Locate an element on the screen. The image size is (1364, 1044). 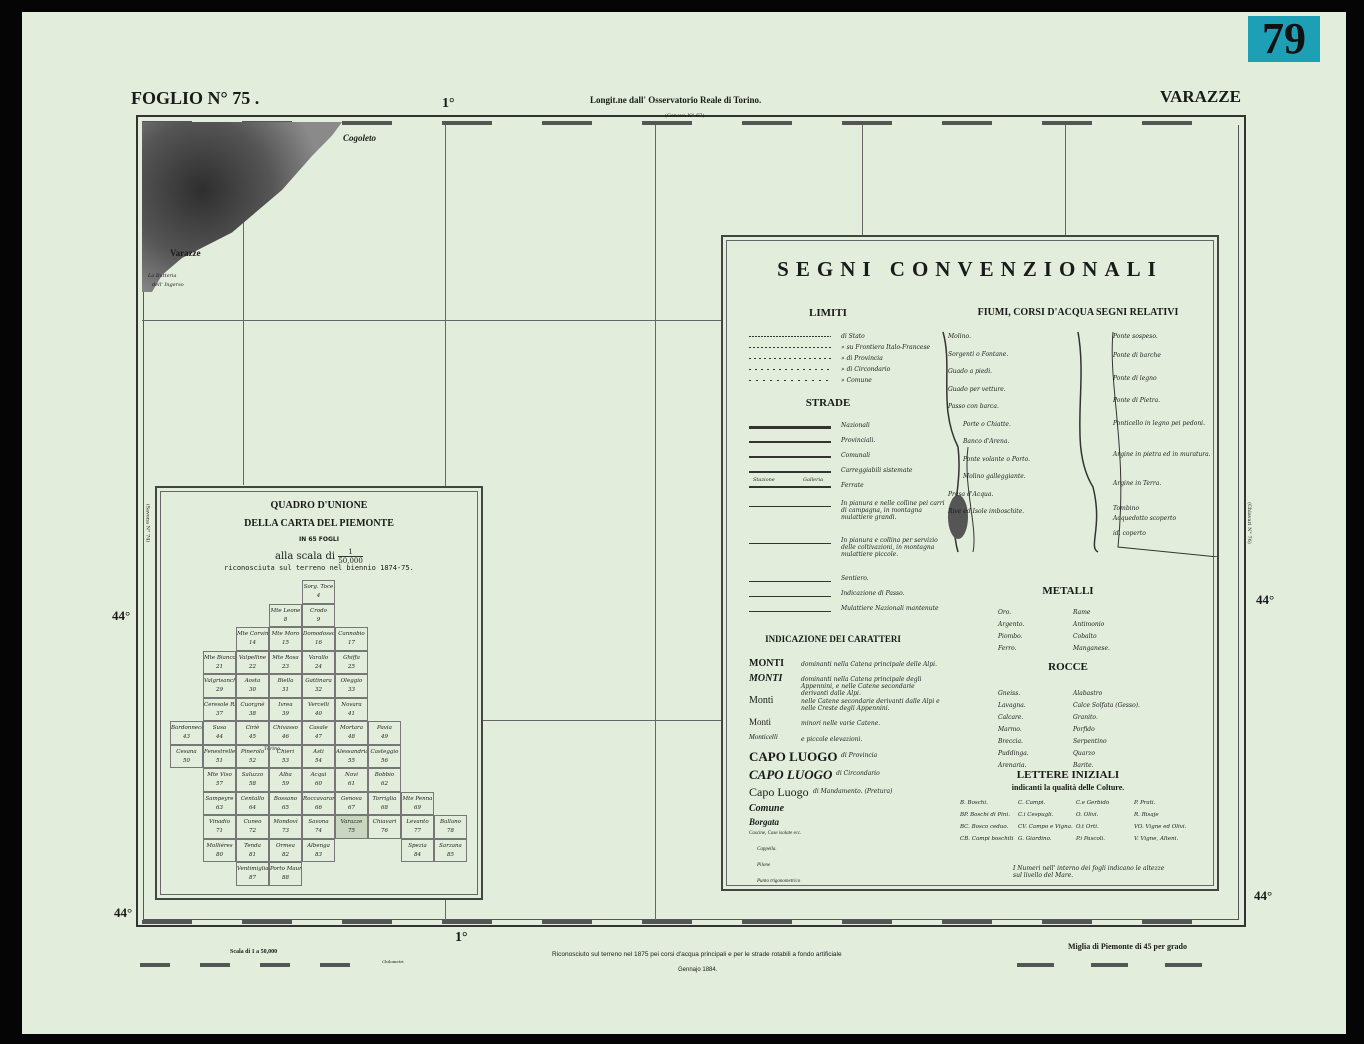
index-sheet-cell: Acqui 60 is located at coordinates (318, 780).